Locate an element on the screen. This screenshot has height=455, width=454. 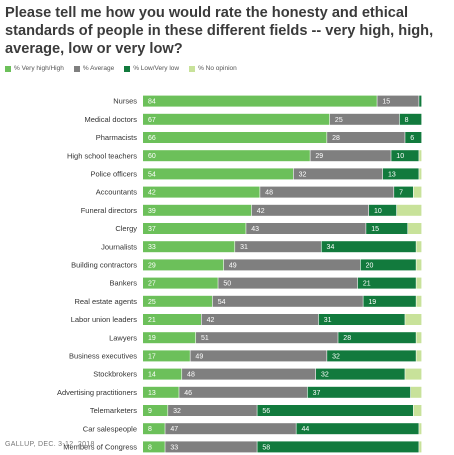
value-label: 56 is located at coordinates (266, 411).